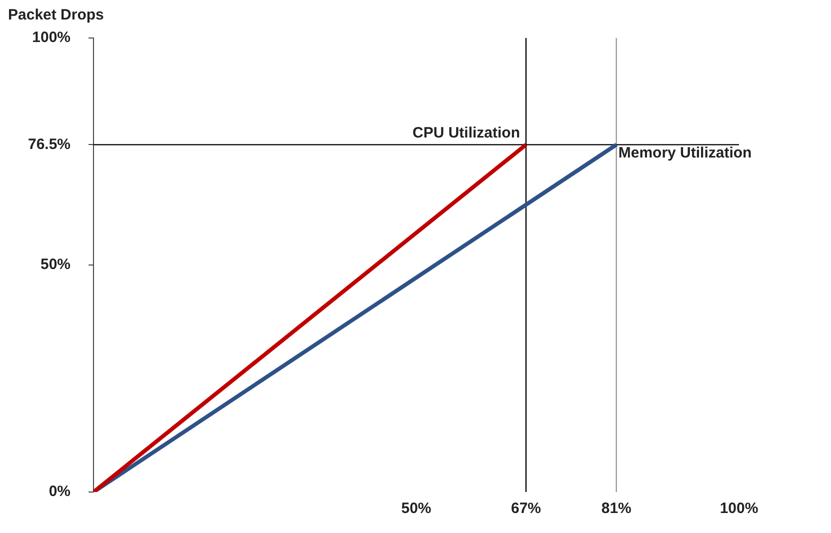  What do you see at coordinates (685, 153) in the screenshot?
I see `series-label: Memory Utilization` at bounding box center [685, 153].